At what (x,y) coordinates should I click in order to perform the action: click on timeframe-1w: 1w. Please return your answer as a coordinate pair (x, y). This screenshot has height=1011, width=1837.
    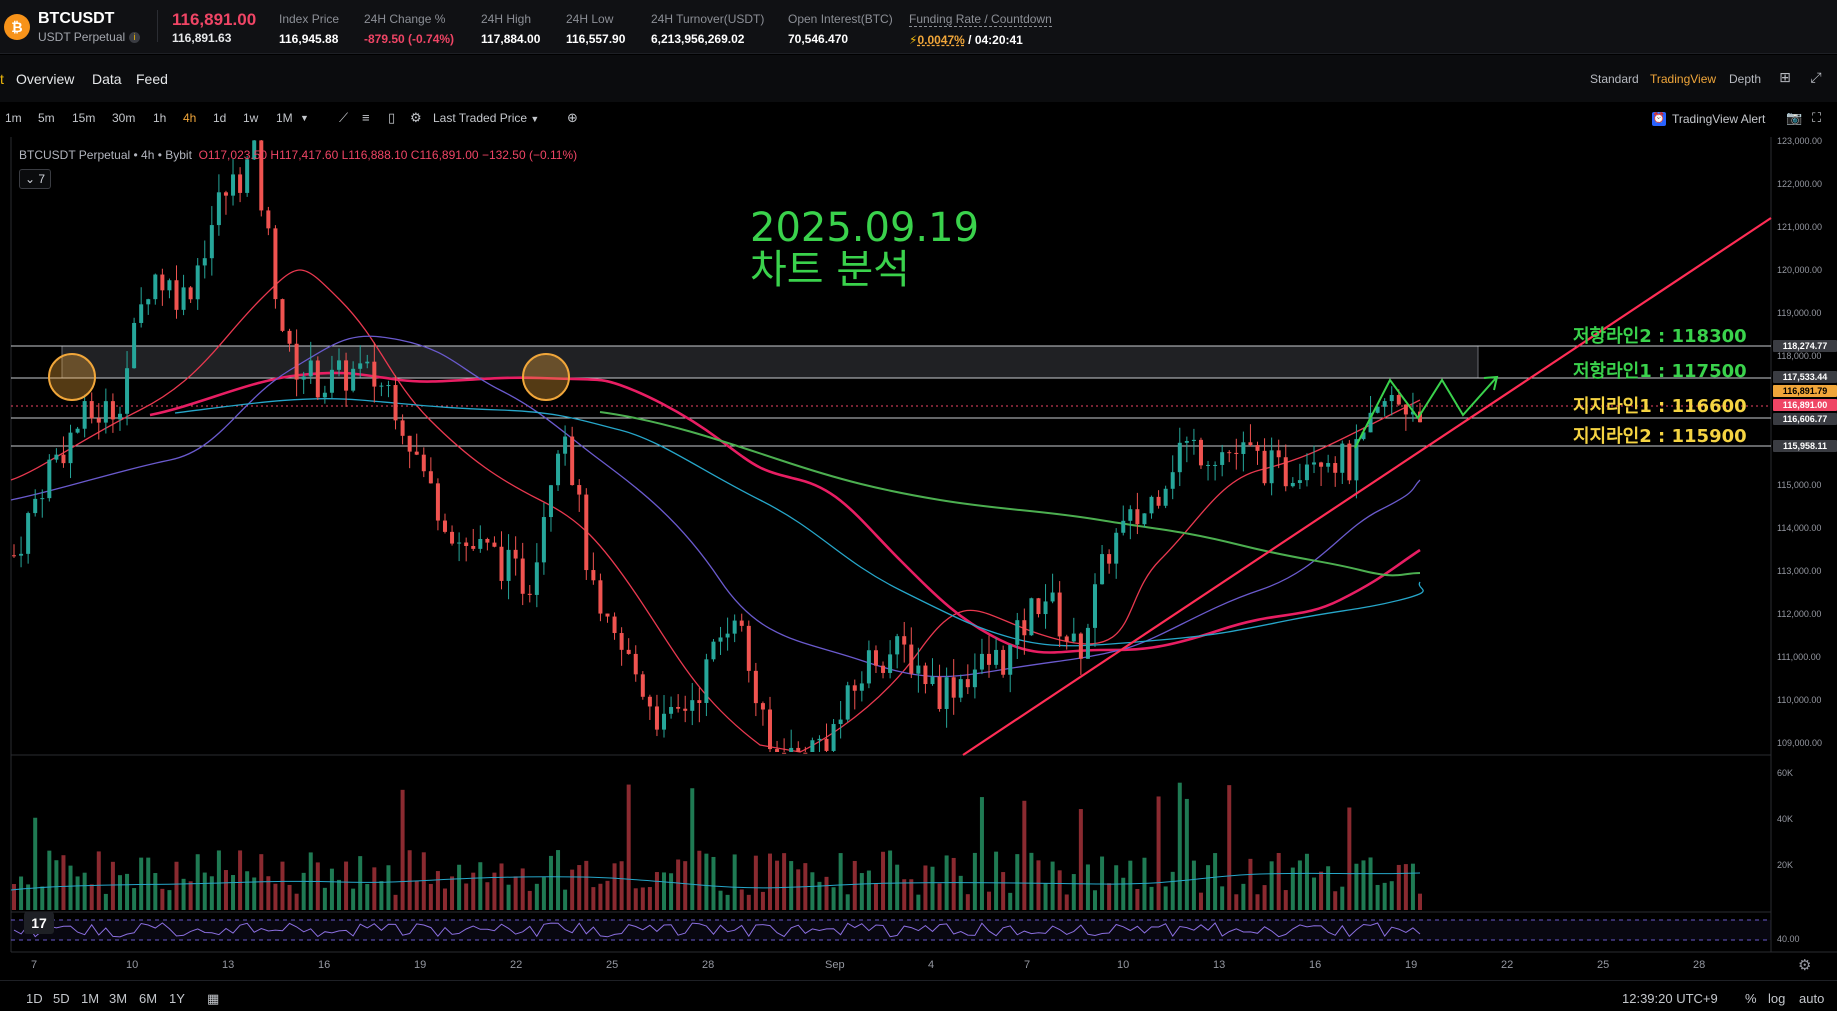
    Looking at the image, I should click on (251, 118).